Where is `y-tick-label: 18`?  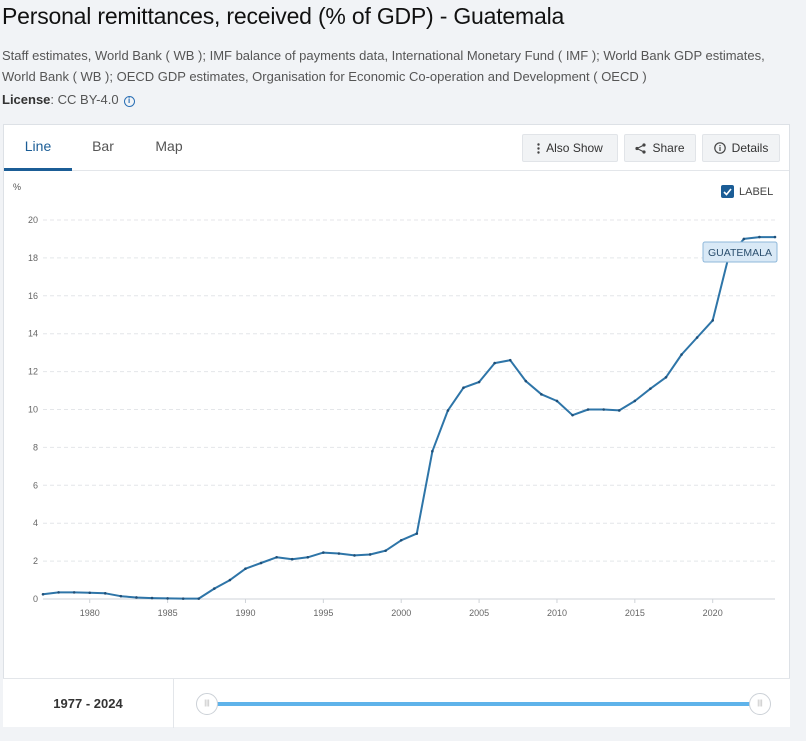
y-tick-label: 18 is located at coordinates (33, 258).